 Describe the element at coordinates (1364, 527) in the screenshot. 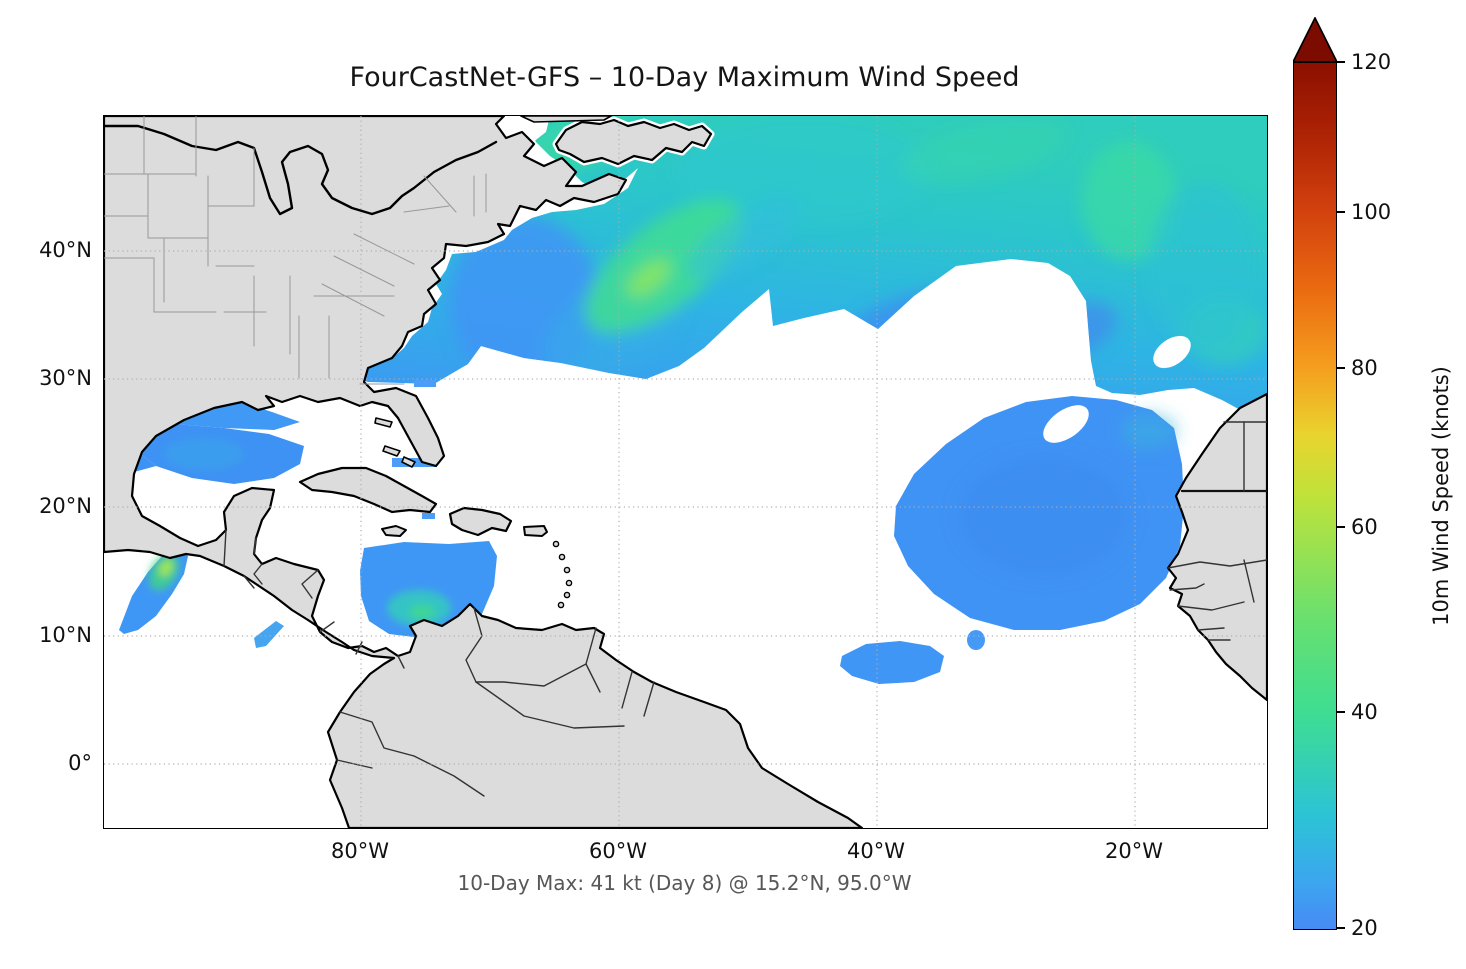

I see `colorbar-tick-label-60: 60` at that location.